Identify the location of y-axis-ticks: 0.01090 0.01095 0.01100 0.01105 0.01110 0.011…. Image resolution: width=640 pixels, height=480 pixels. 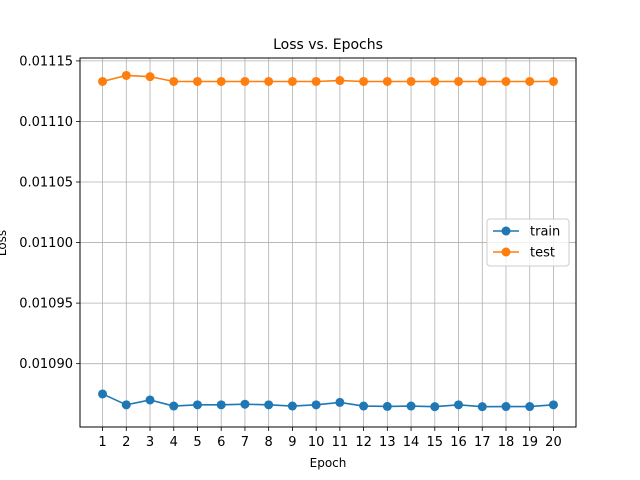
(49, 213).